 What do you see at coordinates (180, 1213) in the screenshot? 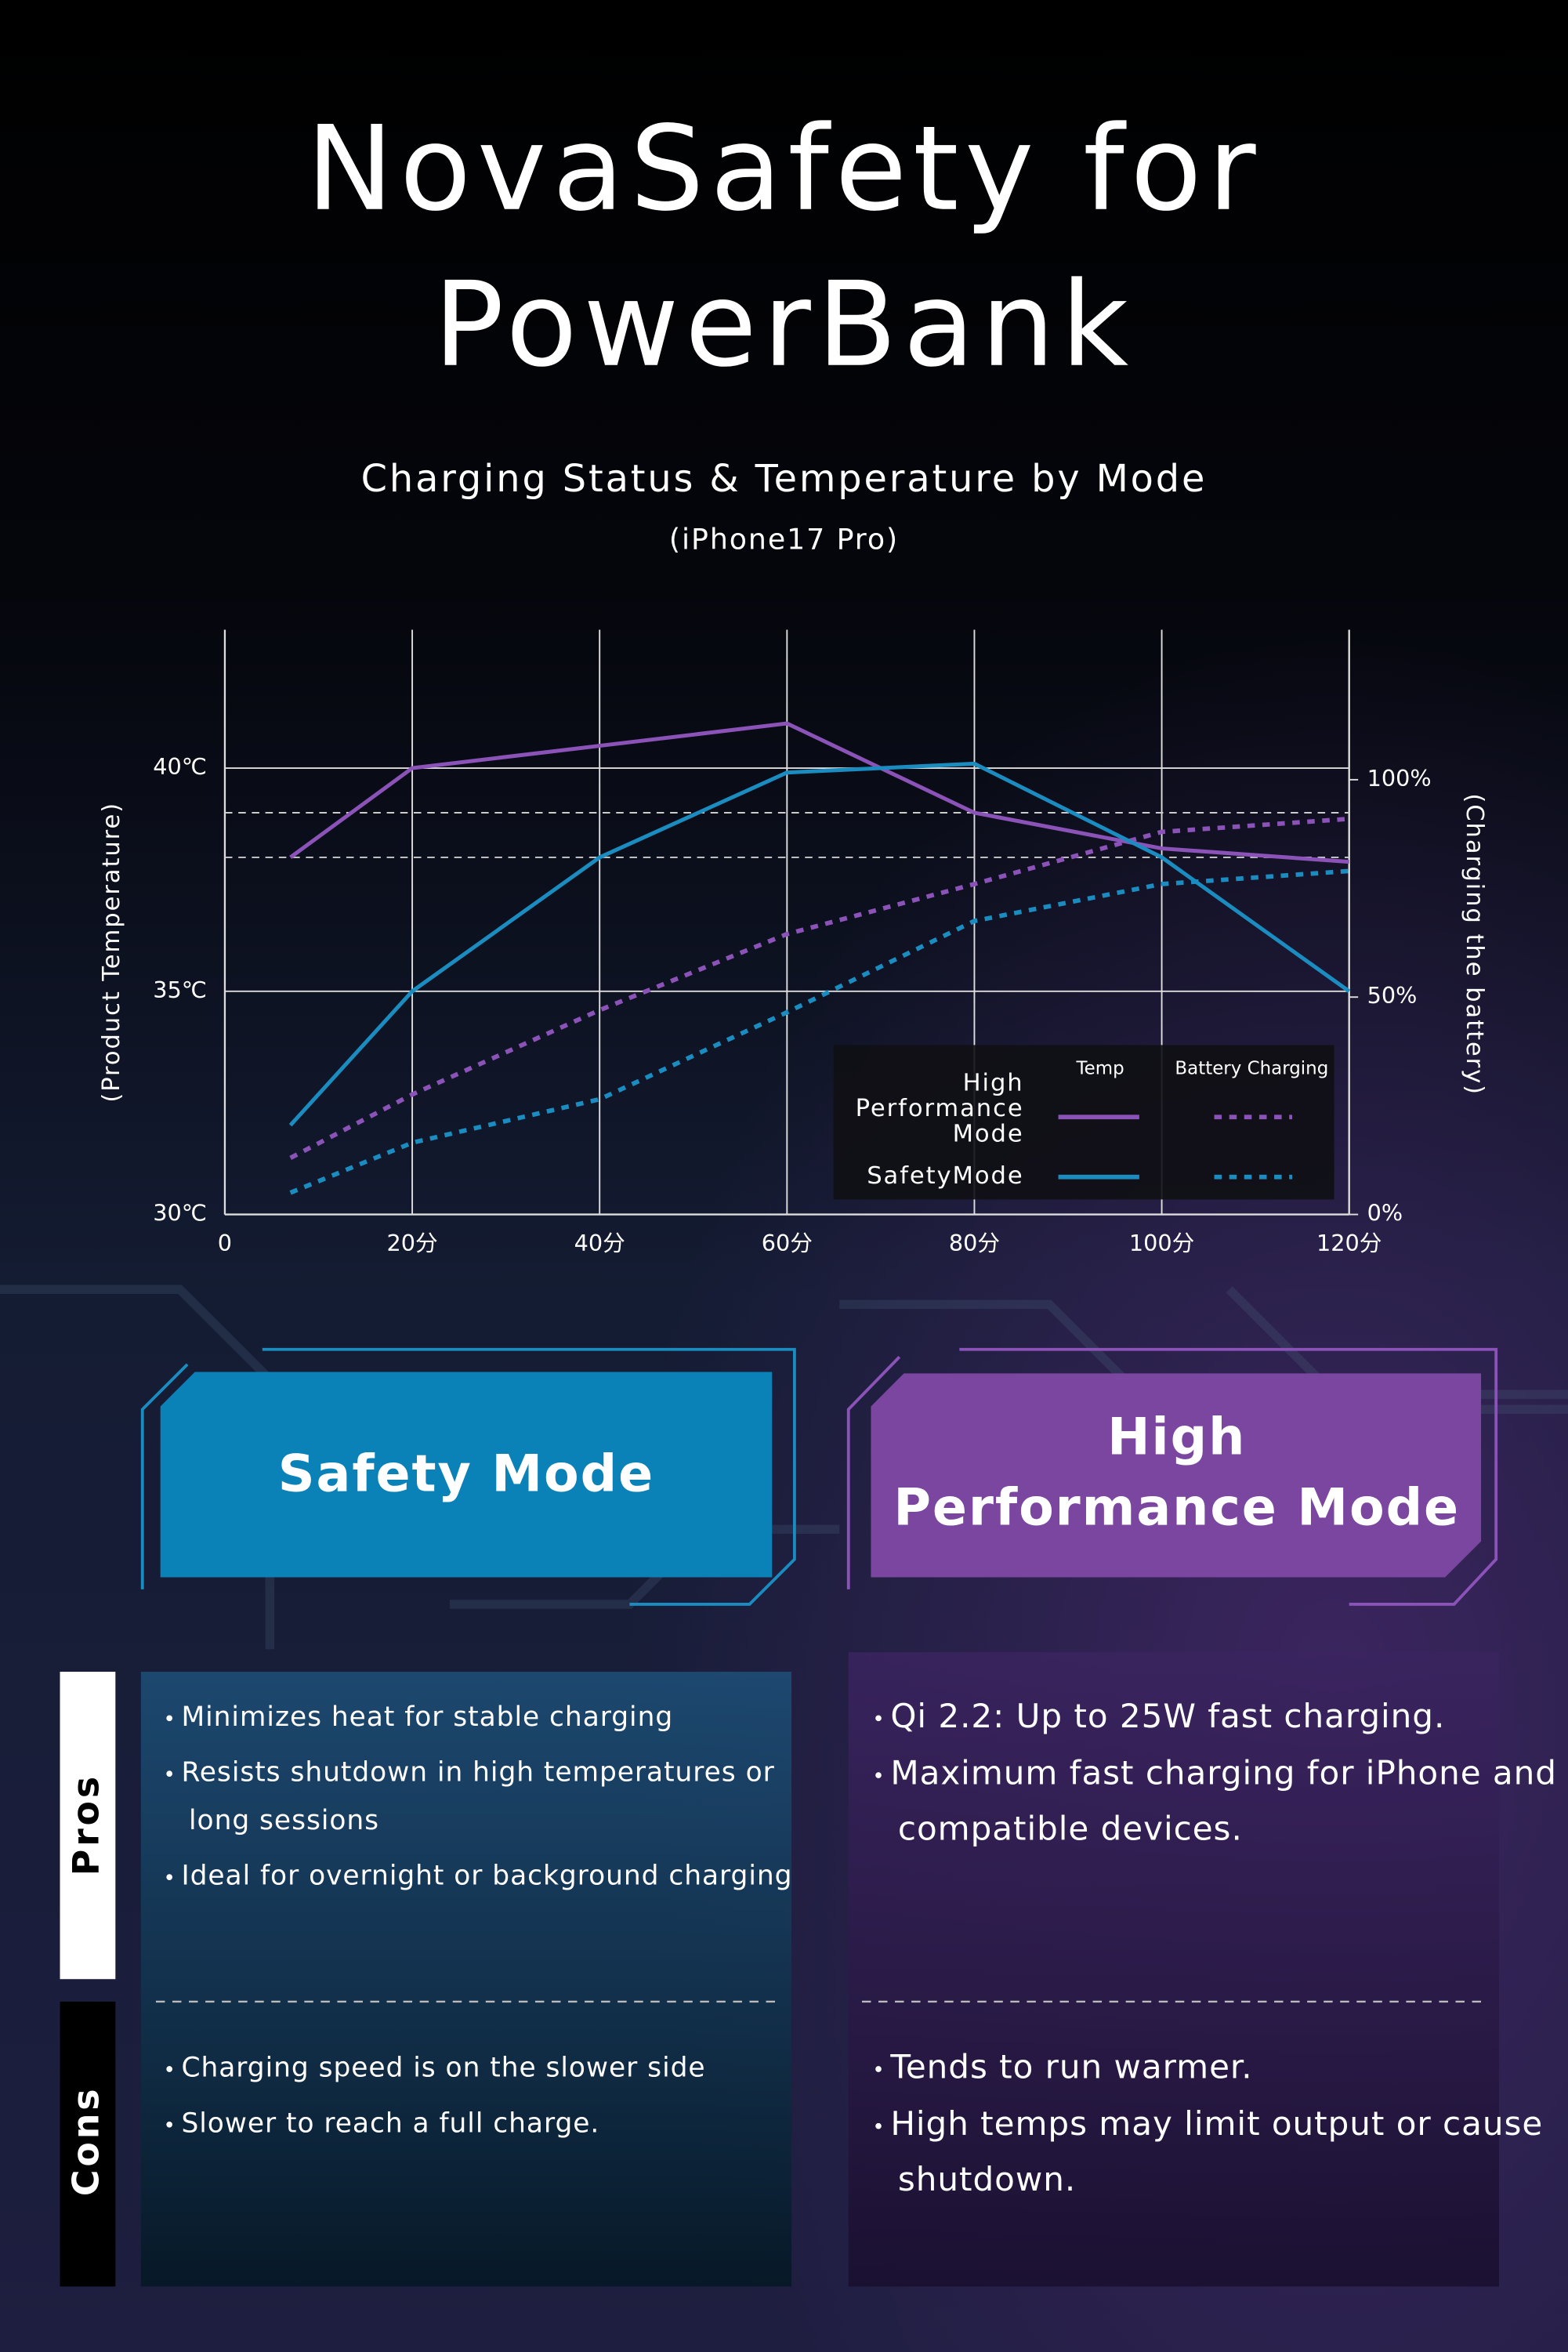
I see `y-tick-label: 30℃` at bounding box center [180, 1213].